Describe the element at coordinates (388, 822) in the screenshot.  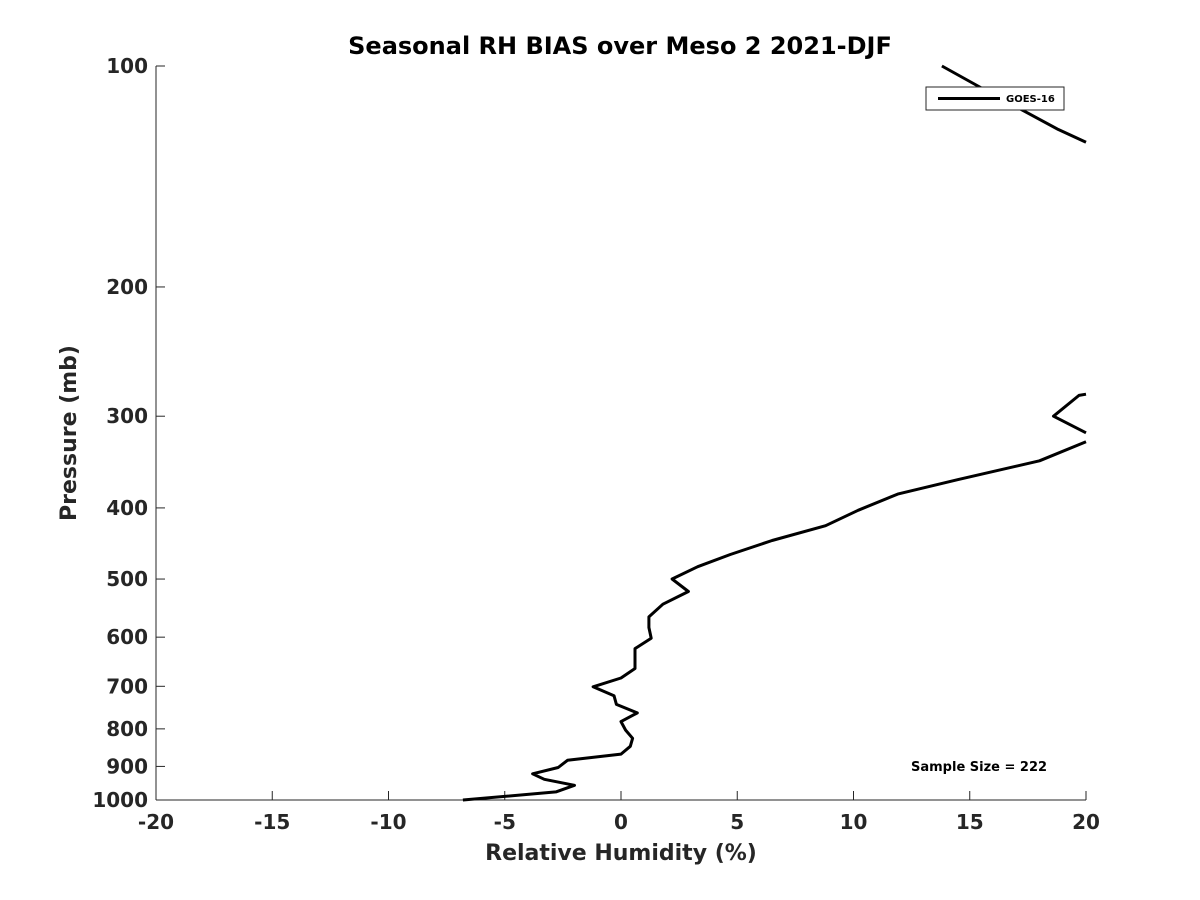
I see `x-tick-label: -10` at that location.